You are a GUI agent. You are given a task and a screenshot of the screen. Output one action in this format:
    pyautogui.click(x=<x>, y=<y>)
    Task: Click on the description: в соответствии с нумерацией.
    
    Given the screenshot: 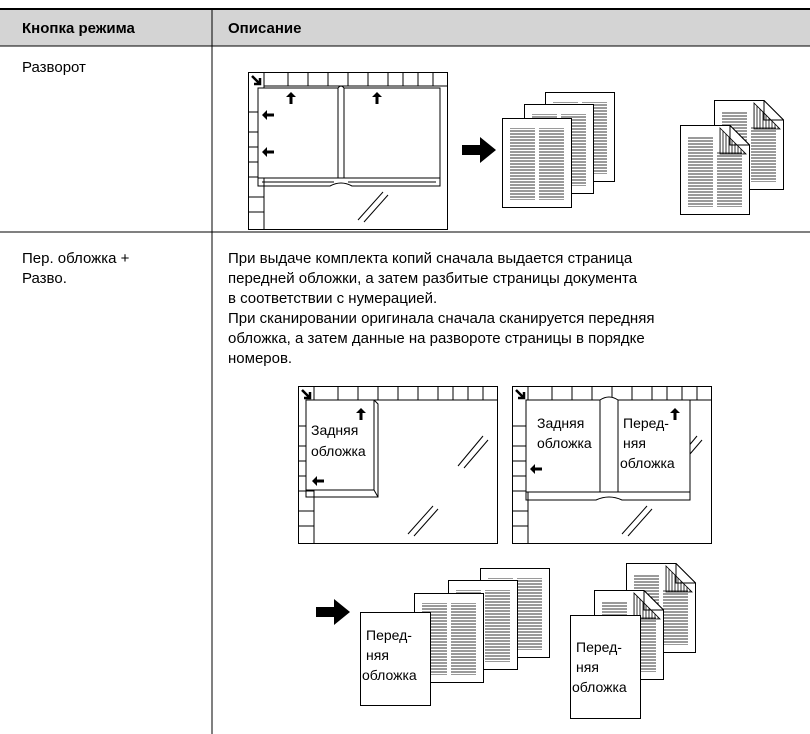 What is the action you would take?
    pyautogui.click(x=332, y=298)
    